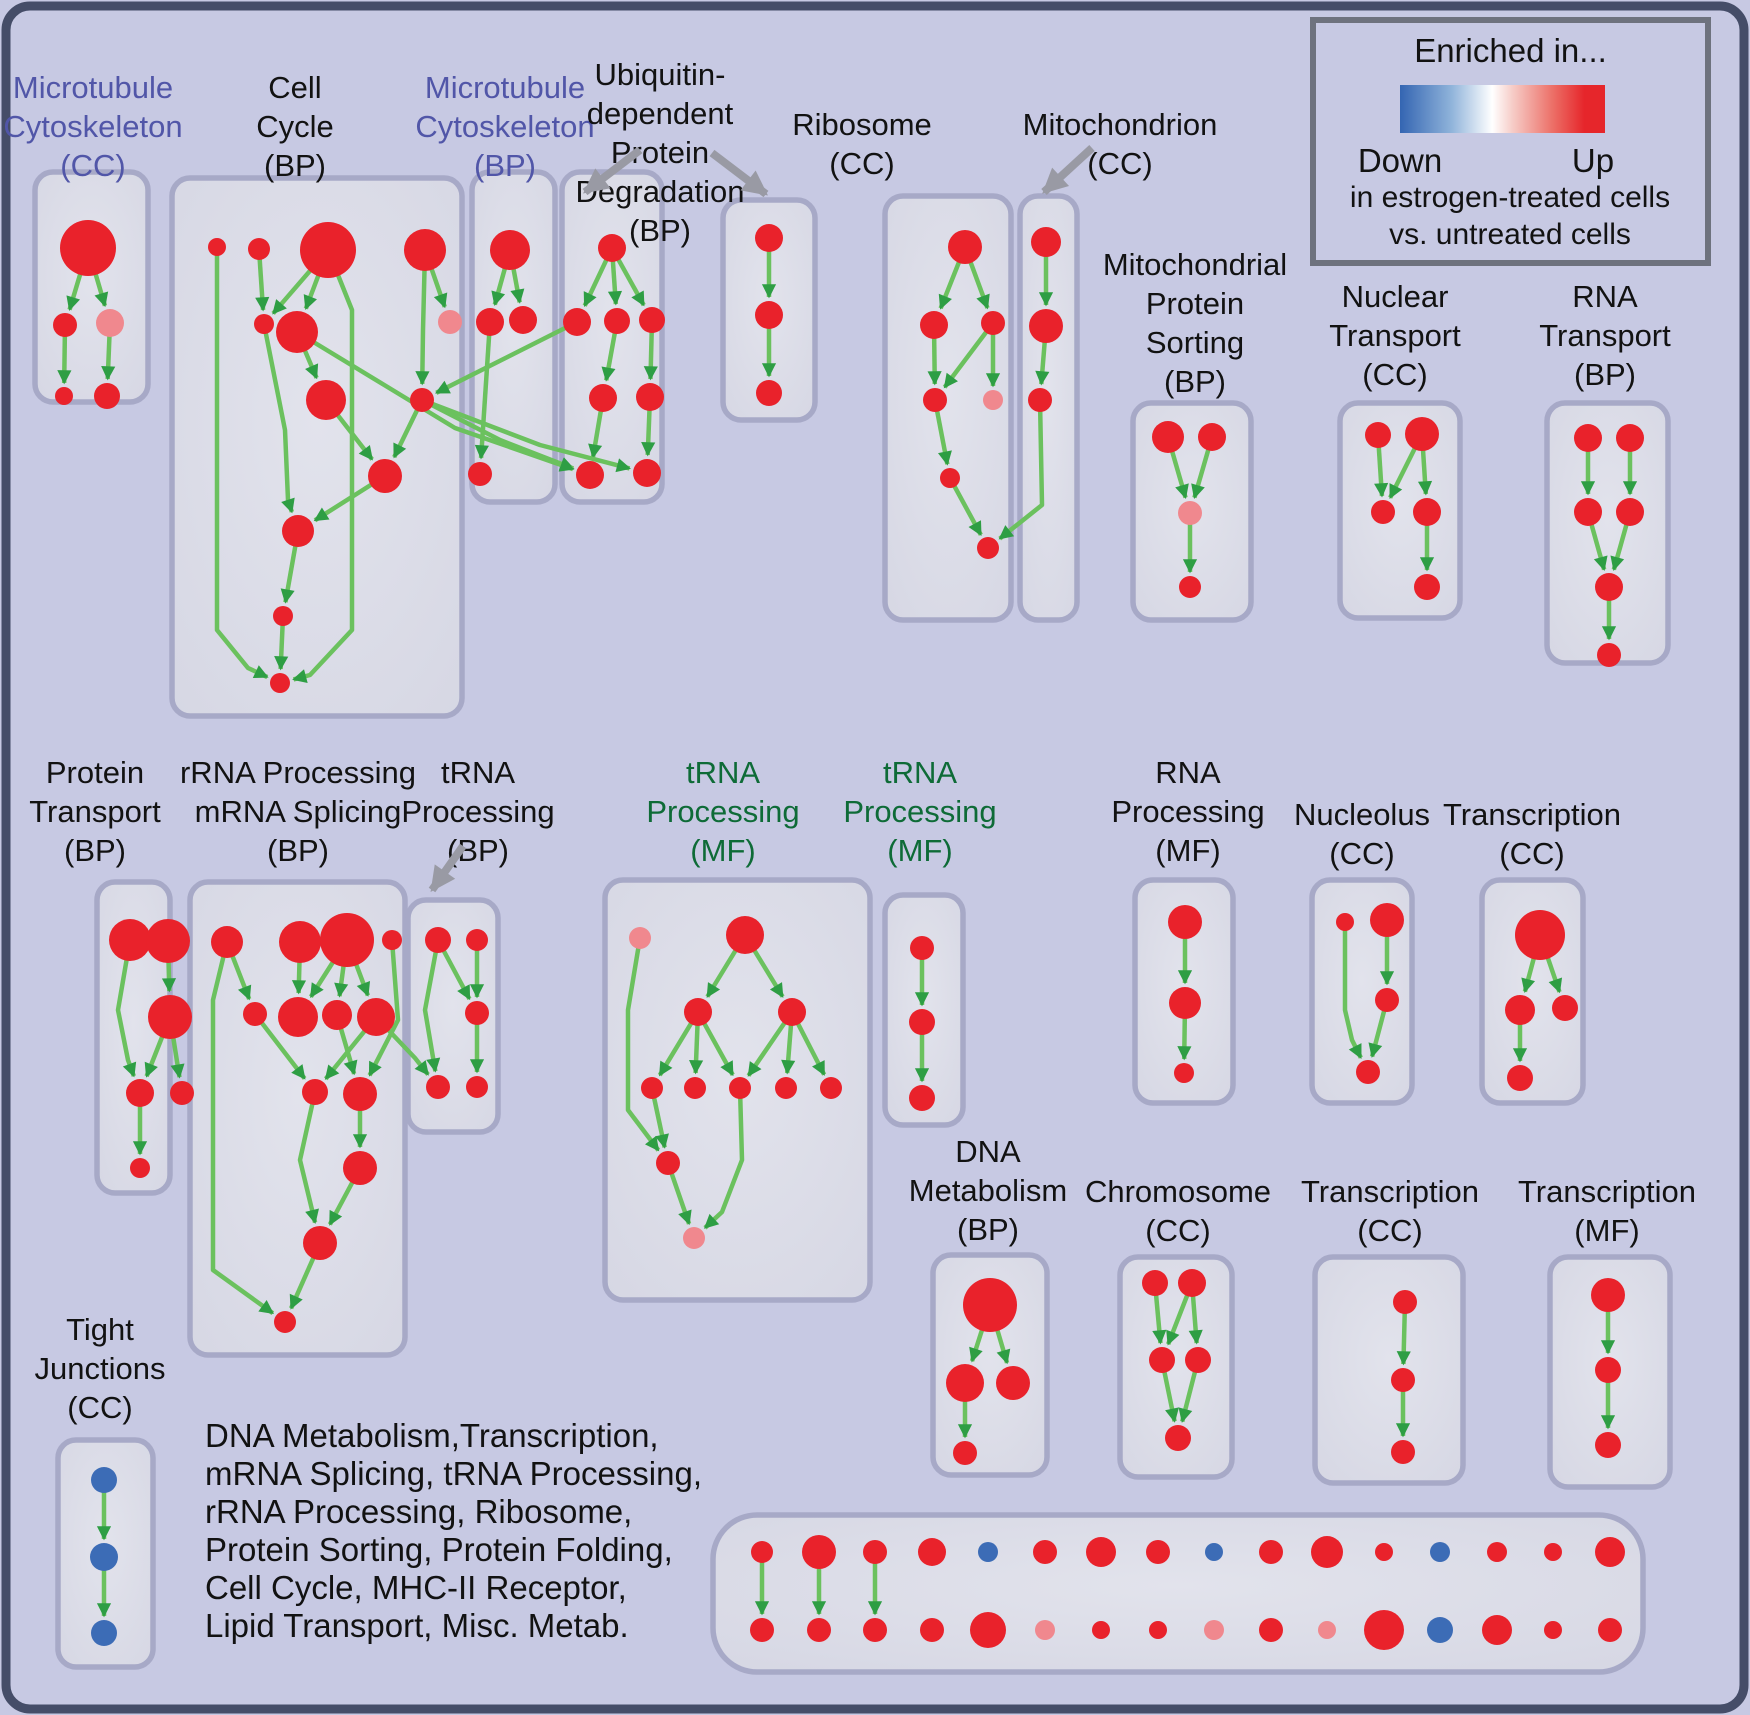  I want to click on cluster-label-rna-transport: RNA Transport (BP), so click(1605, 335).